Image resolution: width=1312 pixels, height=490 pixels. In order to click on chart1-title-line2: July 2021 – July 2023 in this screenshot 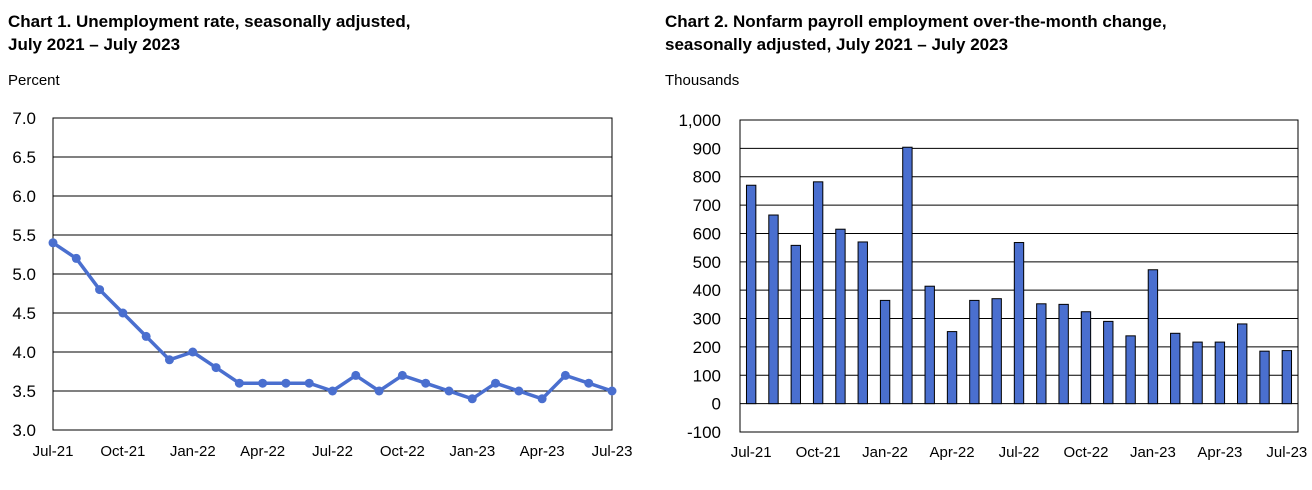, I will do `click(94, 44)`.